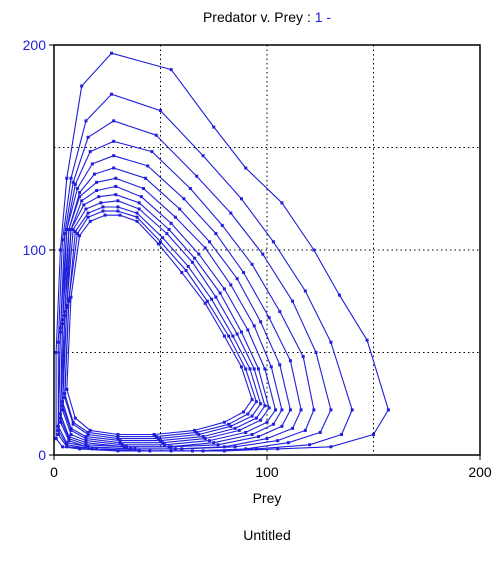  I want to click on series-12-line, so click(159, 325).